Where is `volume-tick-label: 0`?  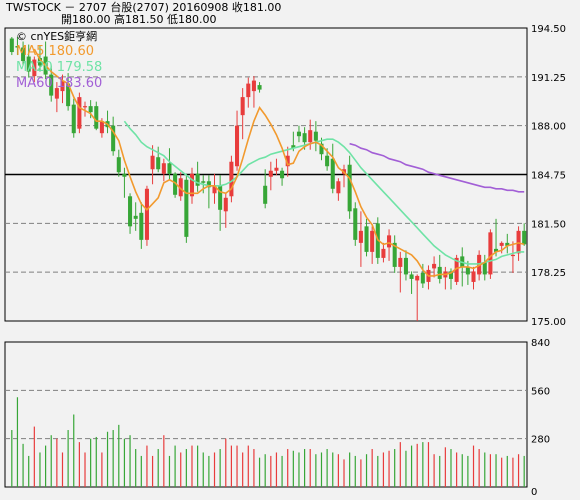
volume-tick-label: 0 is located at coordinates (534, 492).